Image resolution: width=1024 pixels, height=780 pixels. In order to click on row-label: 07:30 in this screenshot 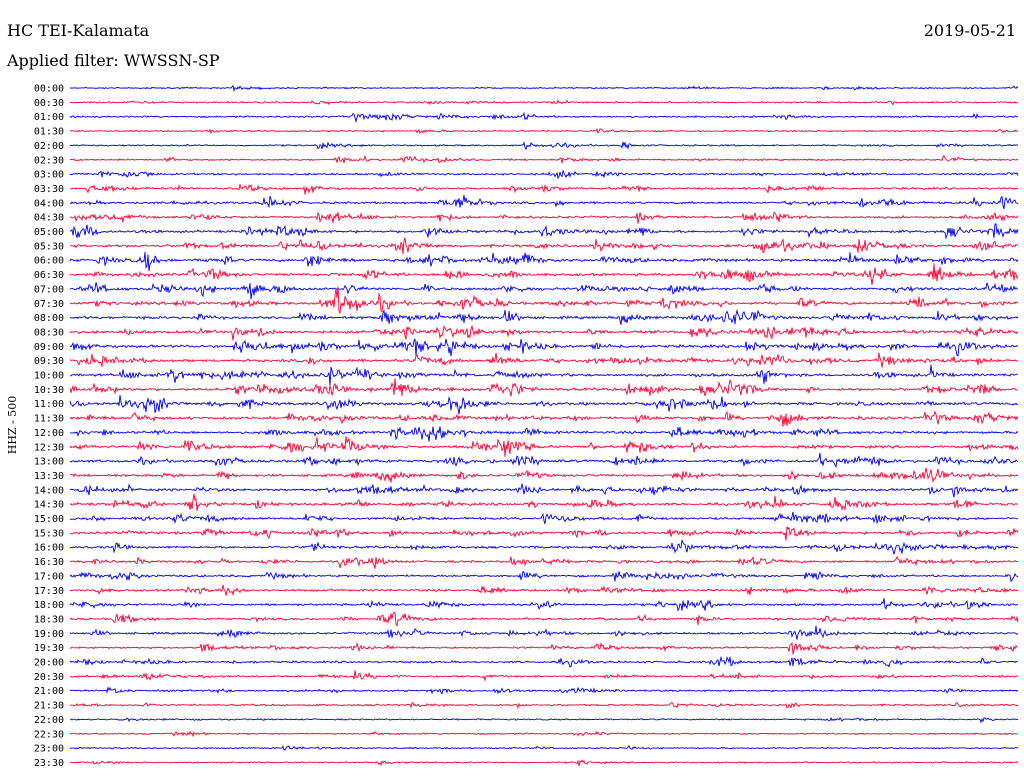, I will do `click(49, 304)`.